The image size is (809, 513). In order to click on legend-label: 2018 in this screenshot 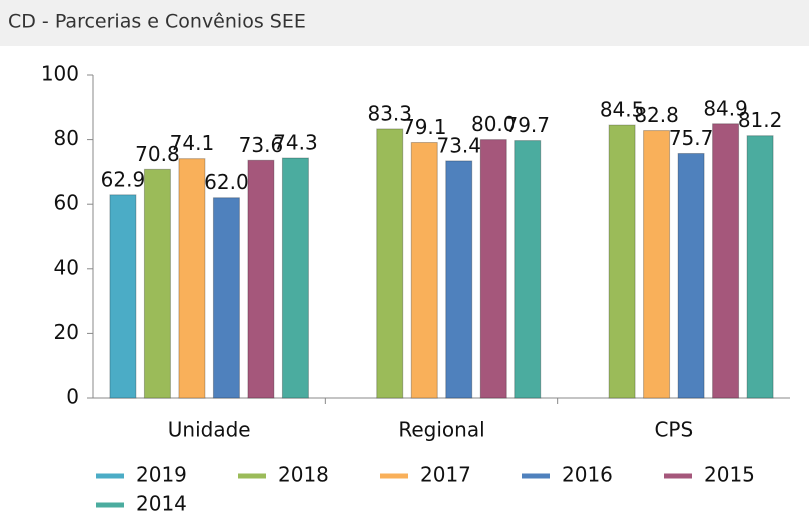, I will do `click(303, 475)`.